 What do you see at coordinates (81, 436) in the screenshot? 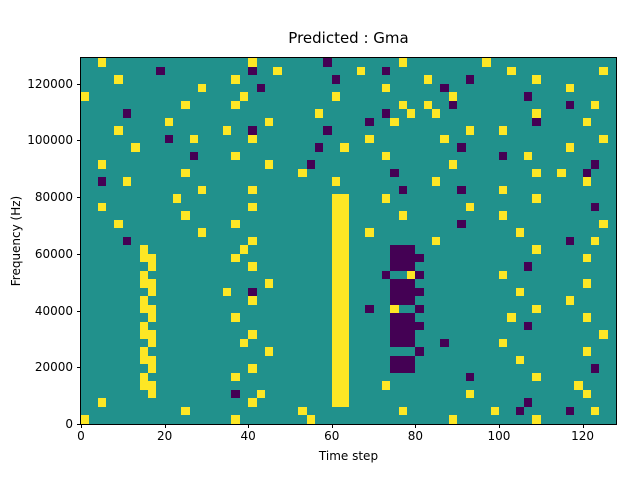
I see `x-tick-label: 0` at bounding box center [81, 436].